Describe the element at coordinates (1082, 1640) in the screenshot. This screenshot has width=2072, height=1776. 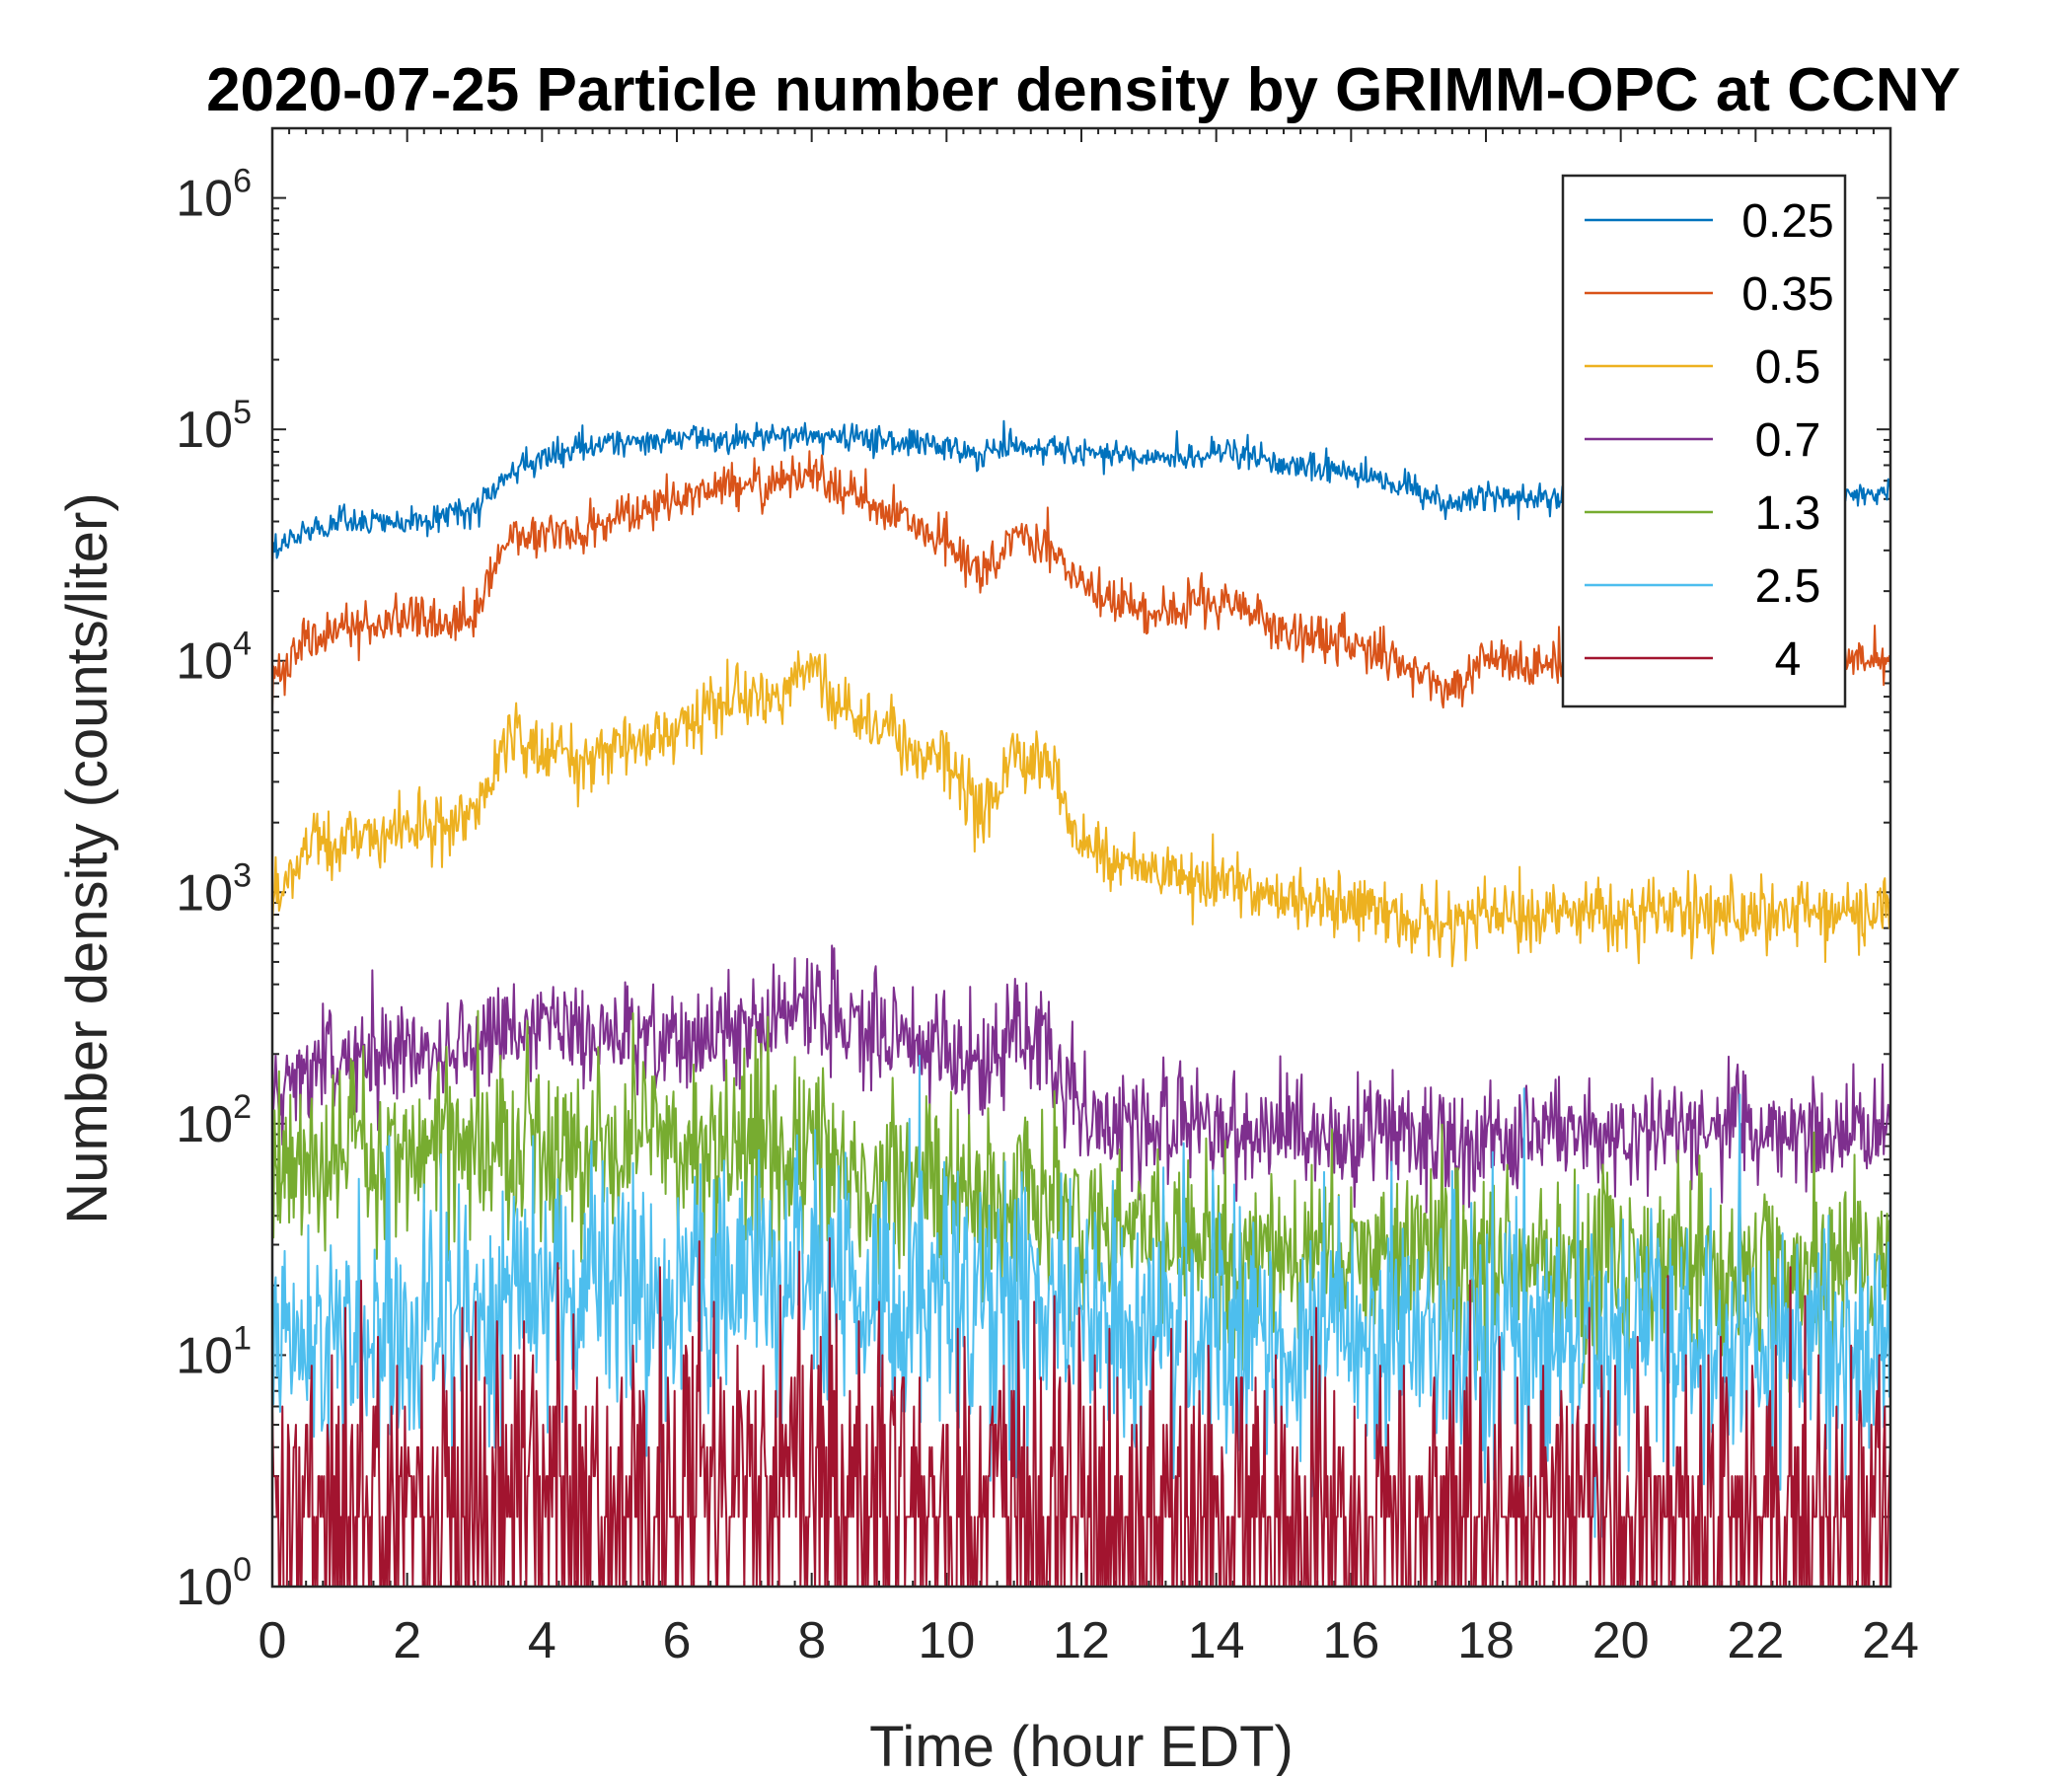
I see `x-tick-label: 12` at that location.